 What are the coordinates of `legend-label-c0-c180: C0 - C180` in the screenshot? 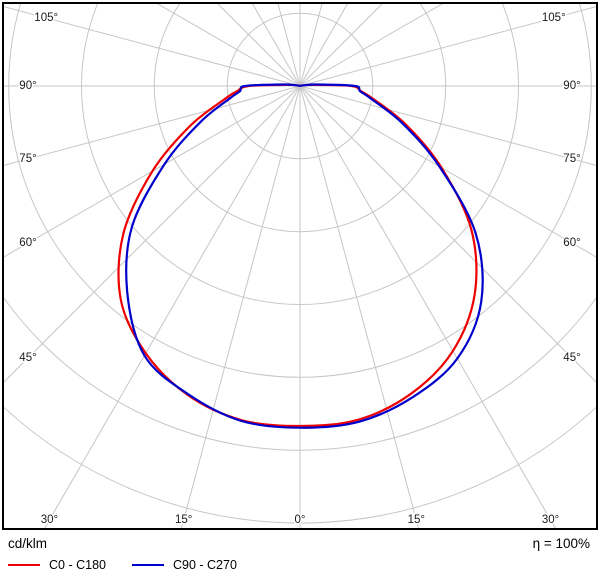 It's located at (77, 565).